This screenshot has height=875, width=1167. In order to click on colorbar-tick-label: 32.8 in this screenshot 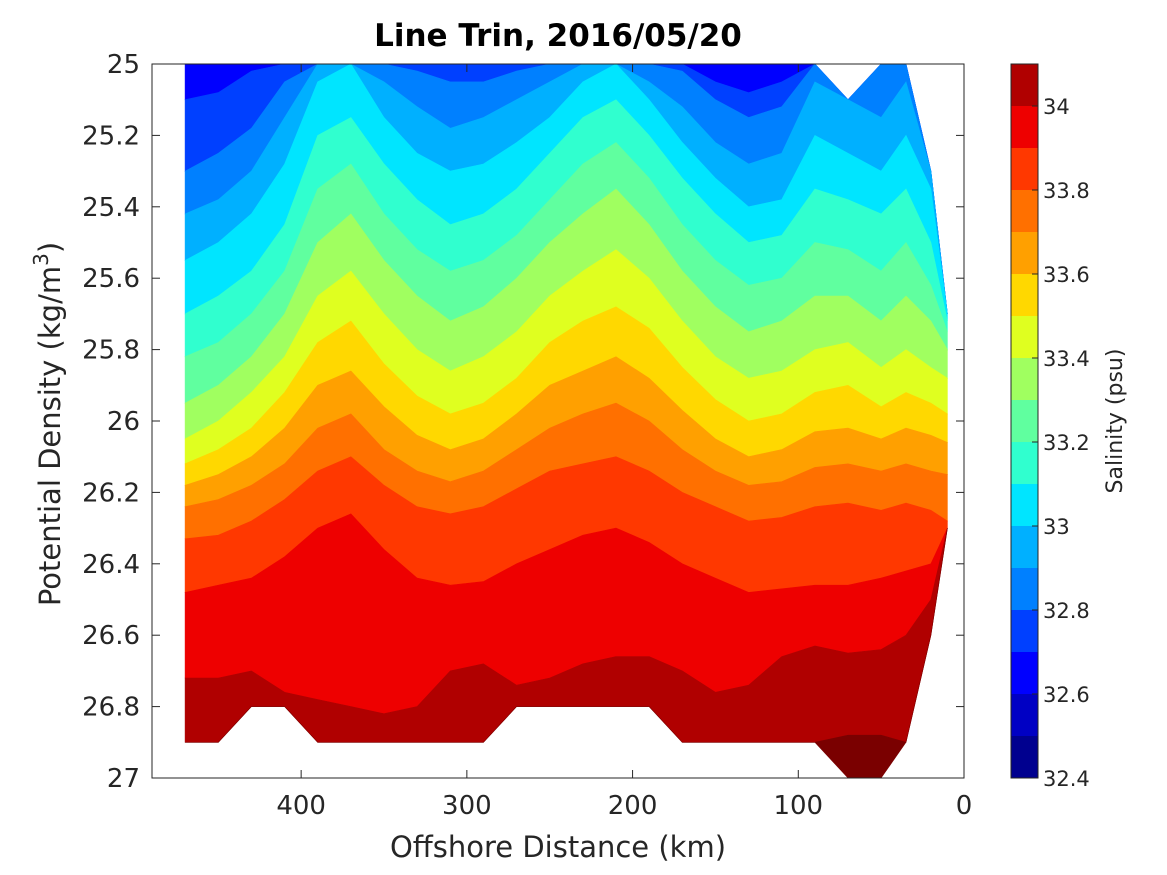, I will do `click(1066, 611)`.